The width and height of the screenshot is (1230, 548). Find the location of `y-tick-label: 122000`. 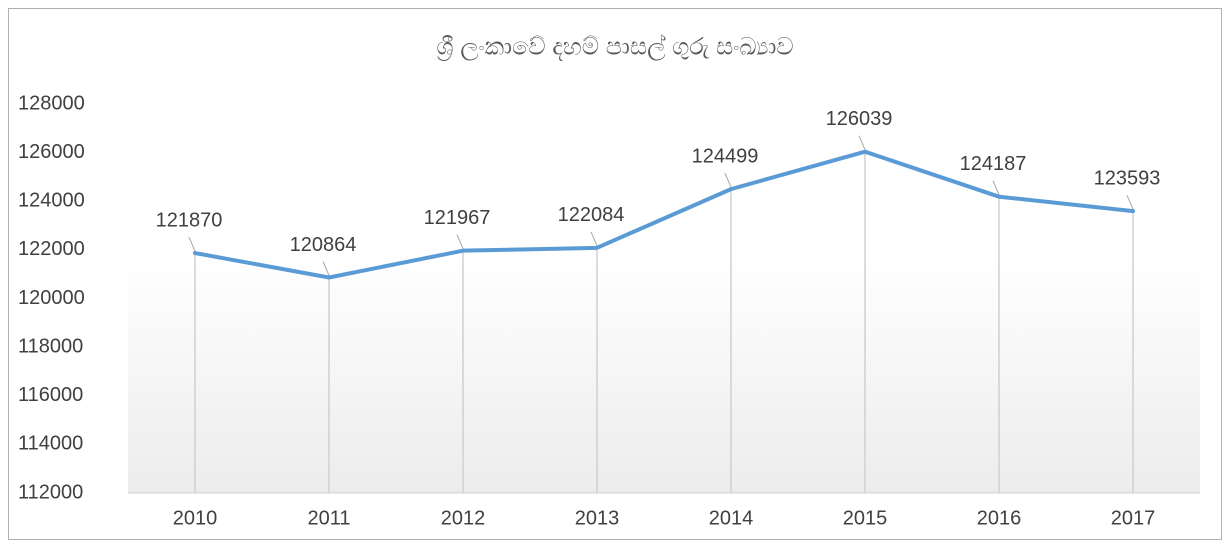

y-tick-label: 122000 is located at coordinates (51, 249).